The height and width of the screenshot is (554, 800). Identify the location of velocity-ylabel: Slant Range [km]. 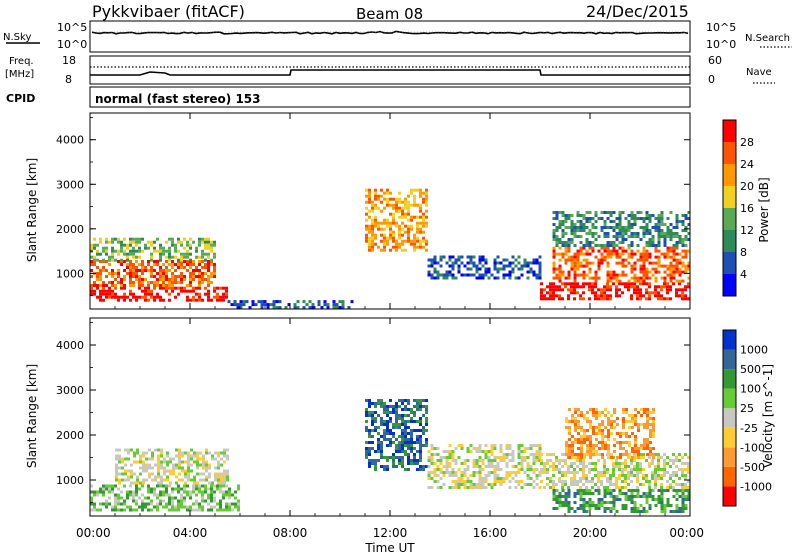
(32, 416).